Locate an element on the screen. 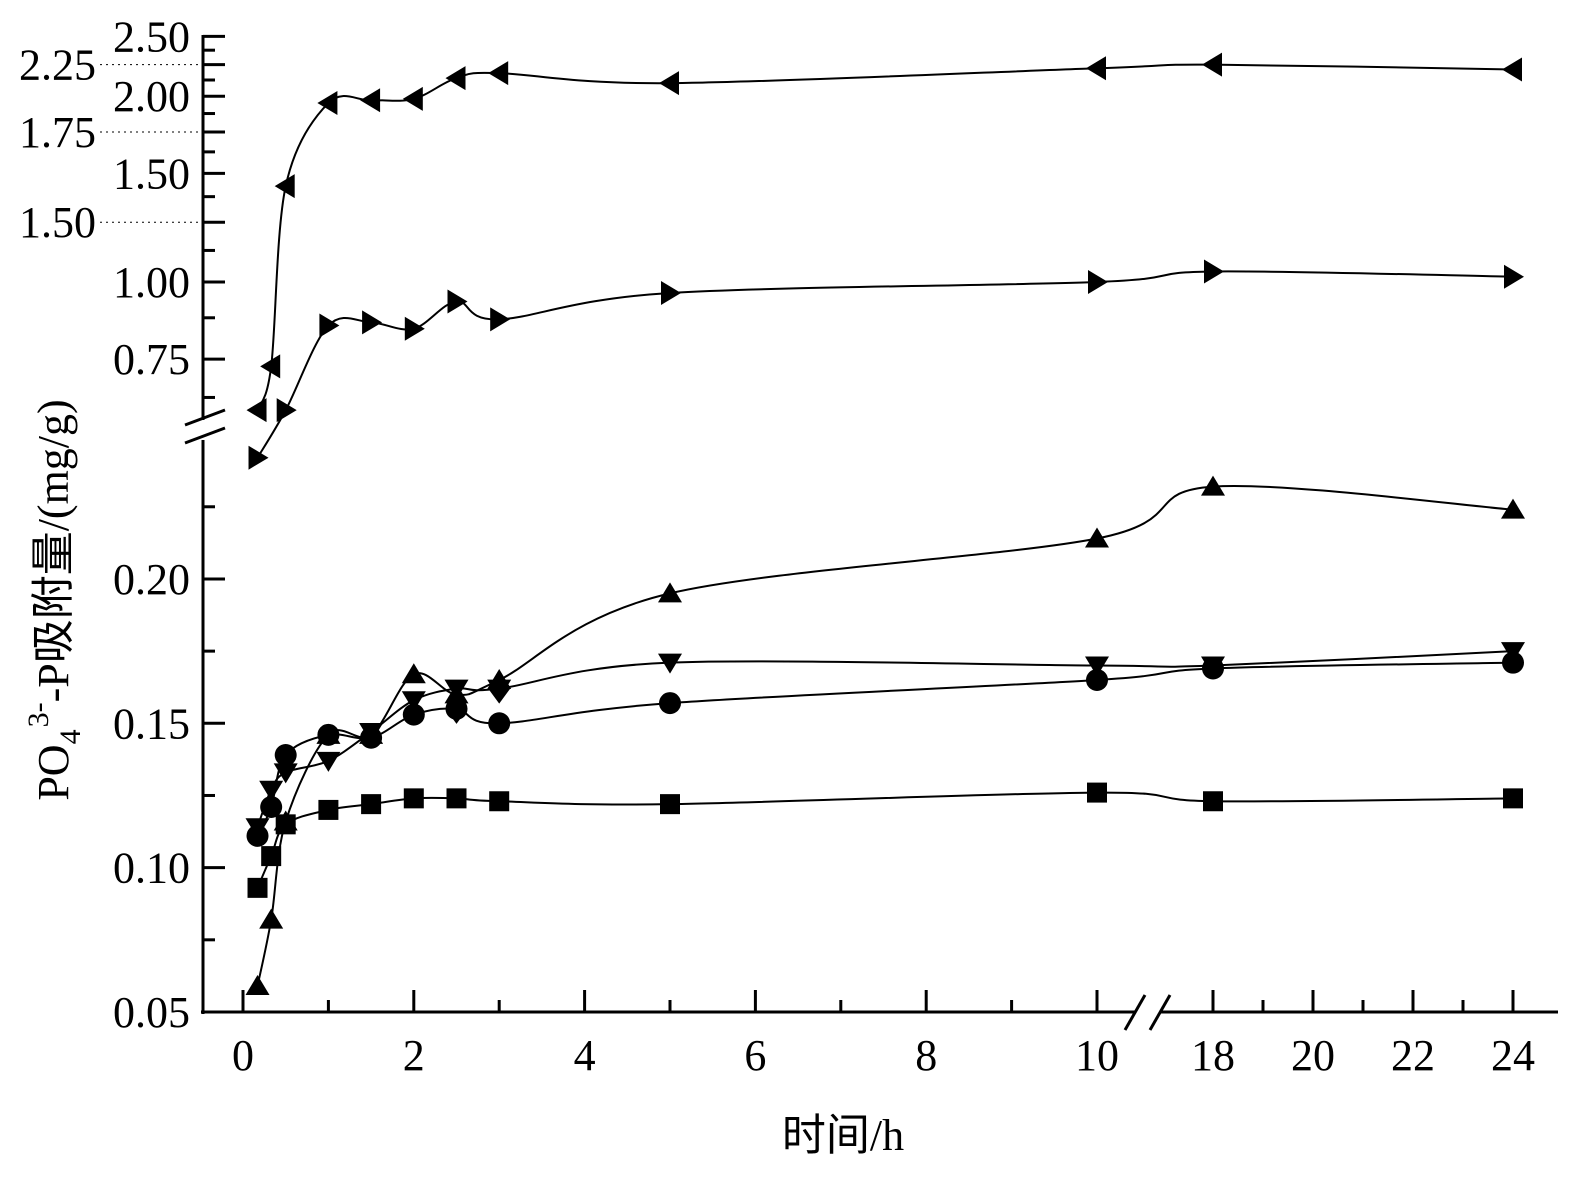 The image size is (1583, 1187). x-tick-label: 8 is located at coordinates (926, 1055).